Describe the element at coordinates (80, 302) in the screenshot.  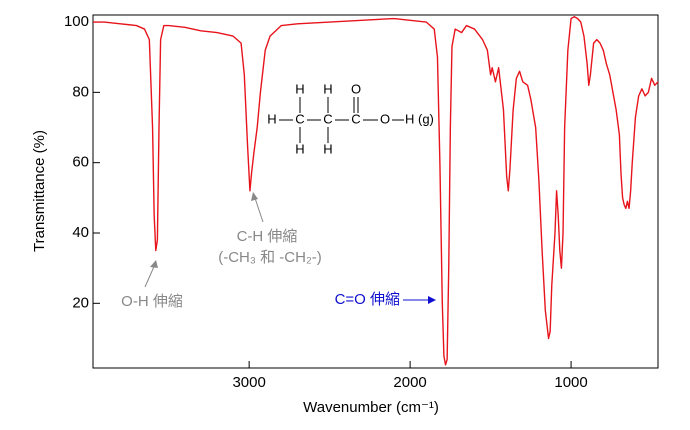
I see `y-tick-label: 20` at that location.